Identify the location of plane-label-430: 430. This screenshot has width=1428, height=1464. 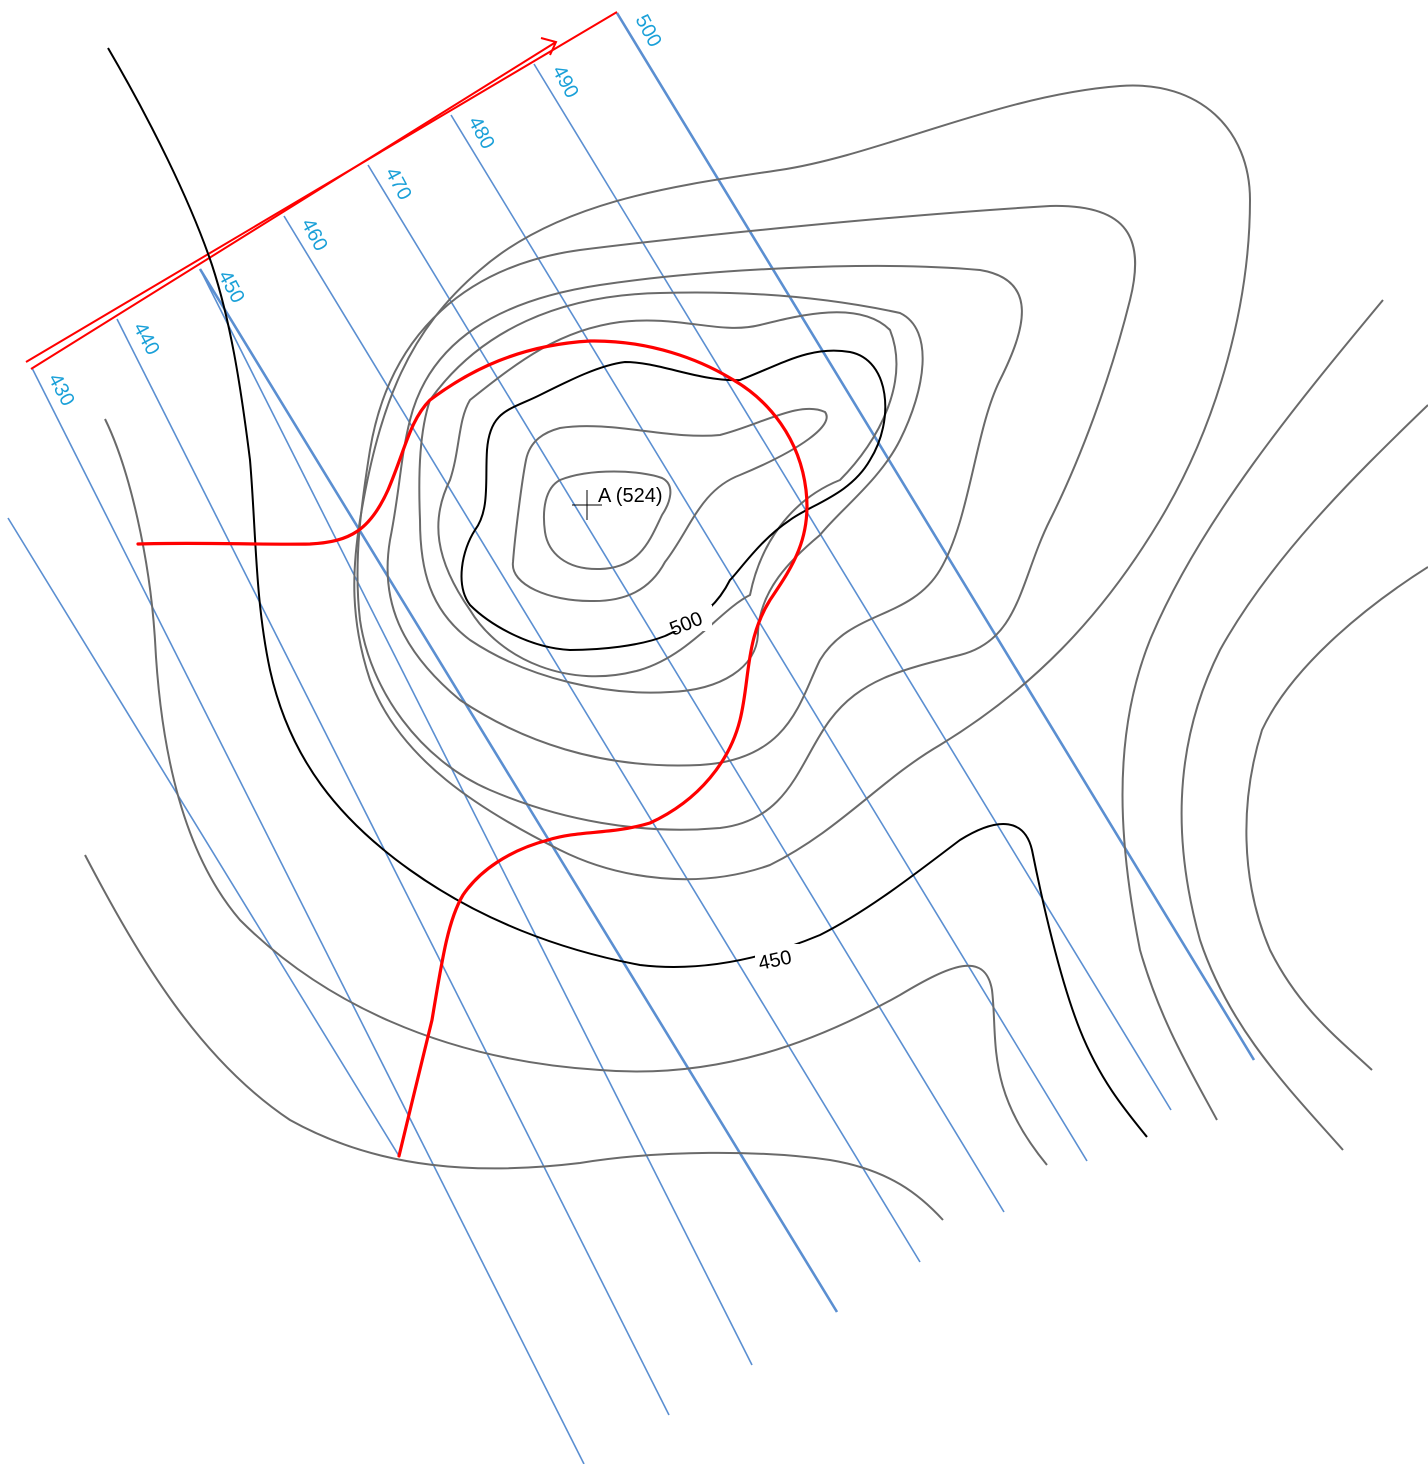
(61, 390).